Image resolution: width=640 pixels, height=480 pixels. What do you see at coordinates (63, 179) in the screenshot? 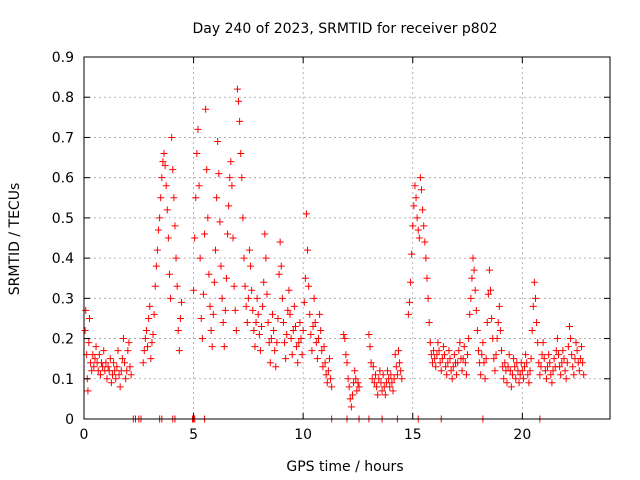
I see `y-tick-label: 0.6` at bounding box center [63, 179].